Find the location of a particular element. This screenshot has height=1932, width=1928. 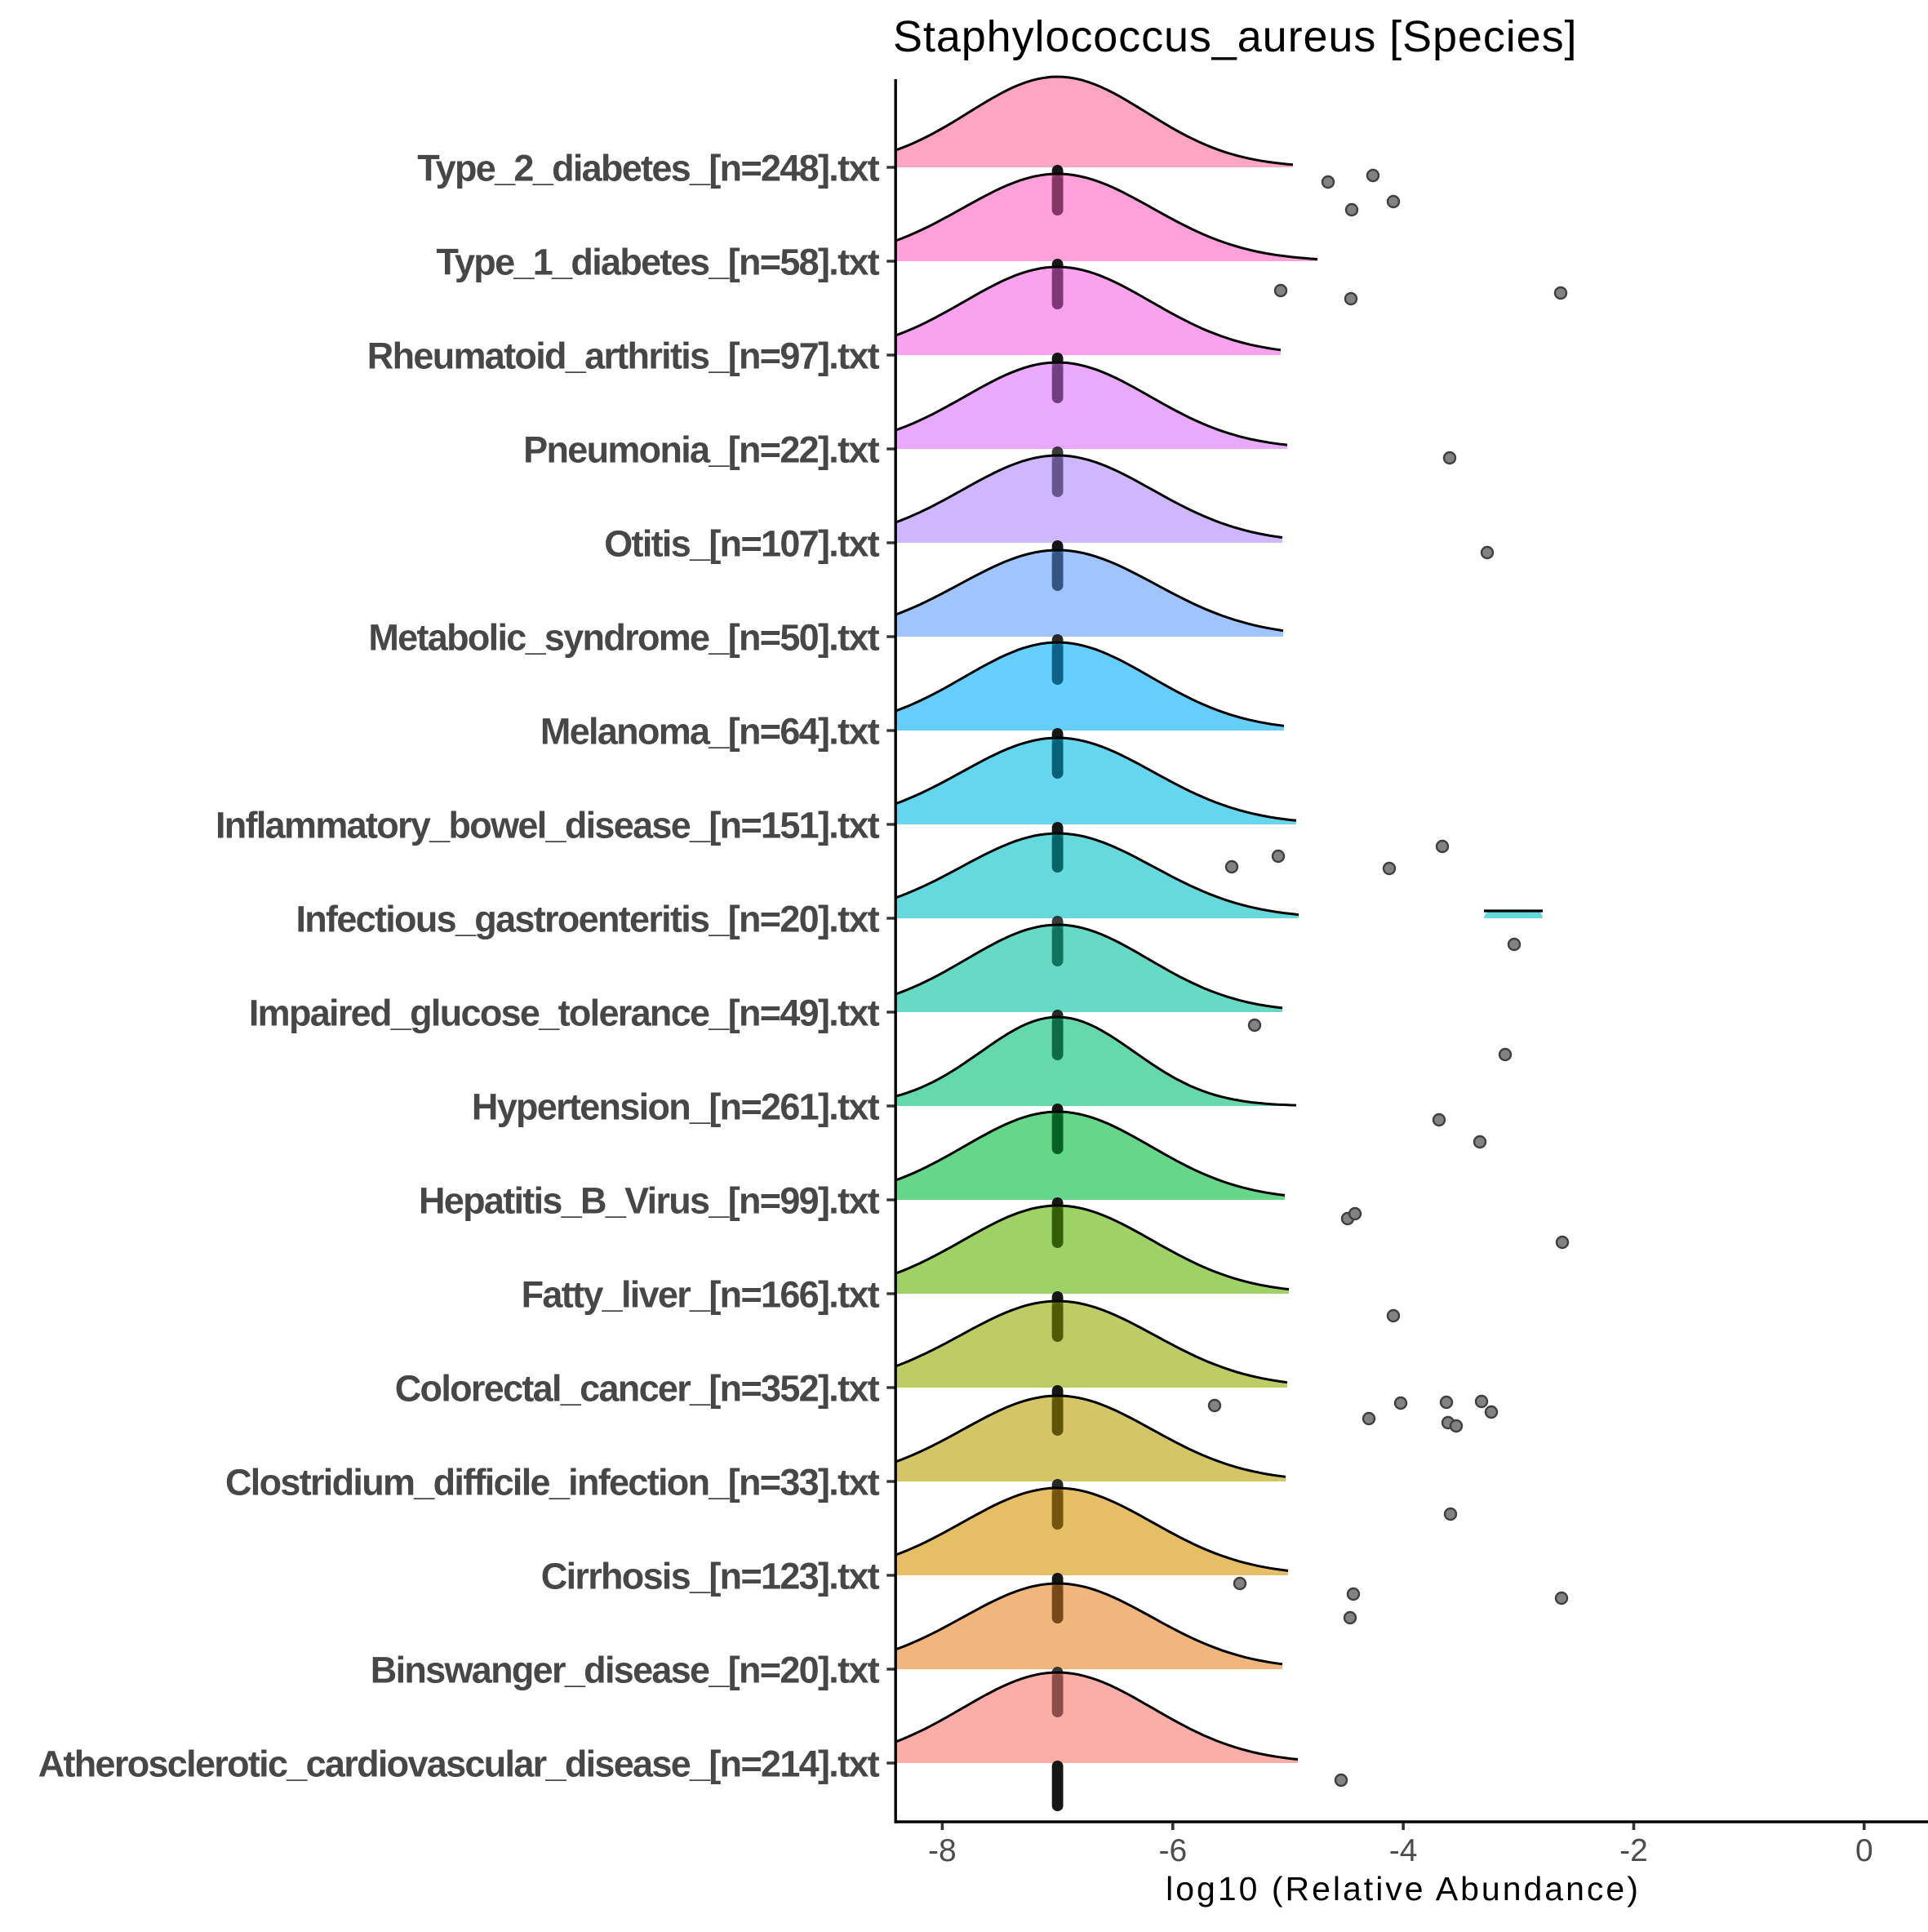

svg-text: log10 (Relative Abundance) is located at coordinates (1403, 1889).